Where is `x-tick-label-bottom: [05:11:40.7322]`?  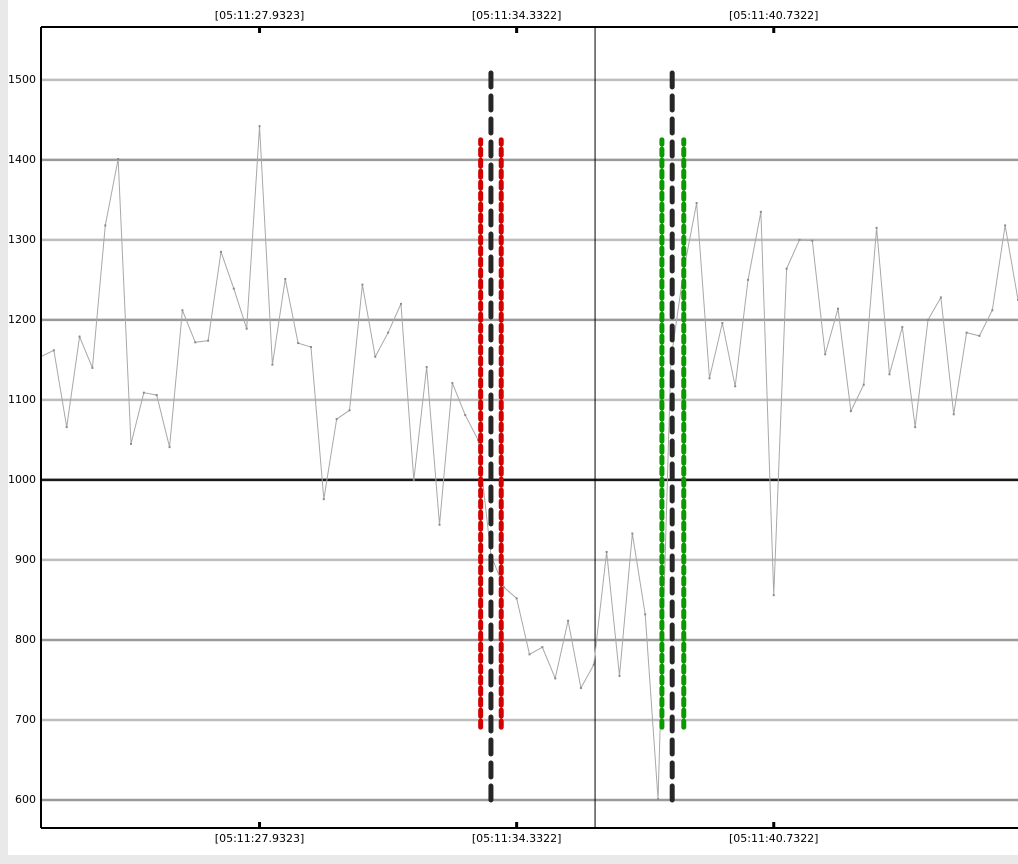 x-tick-label-bottom: [05:11:40.7322] is located at coordinates (773, 838).